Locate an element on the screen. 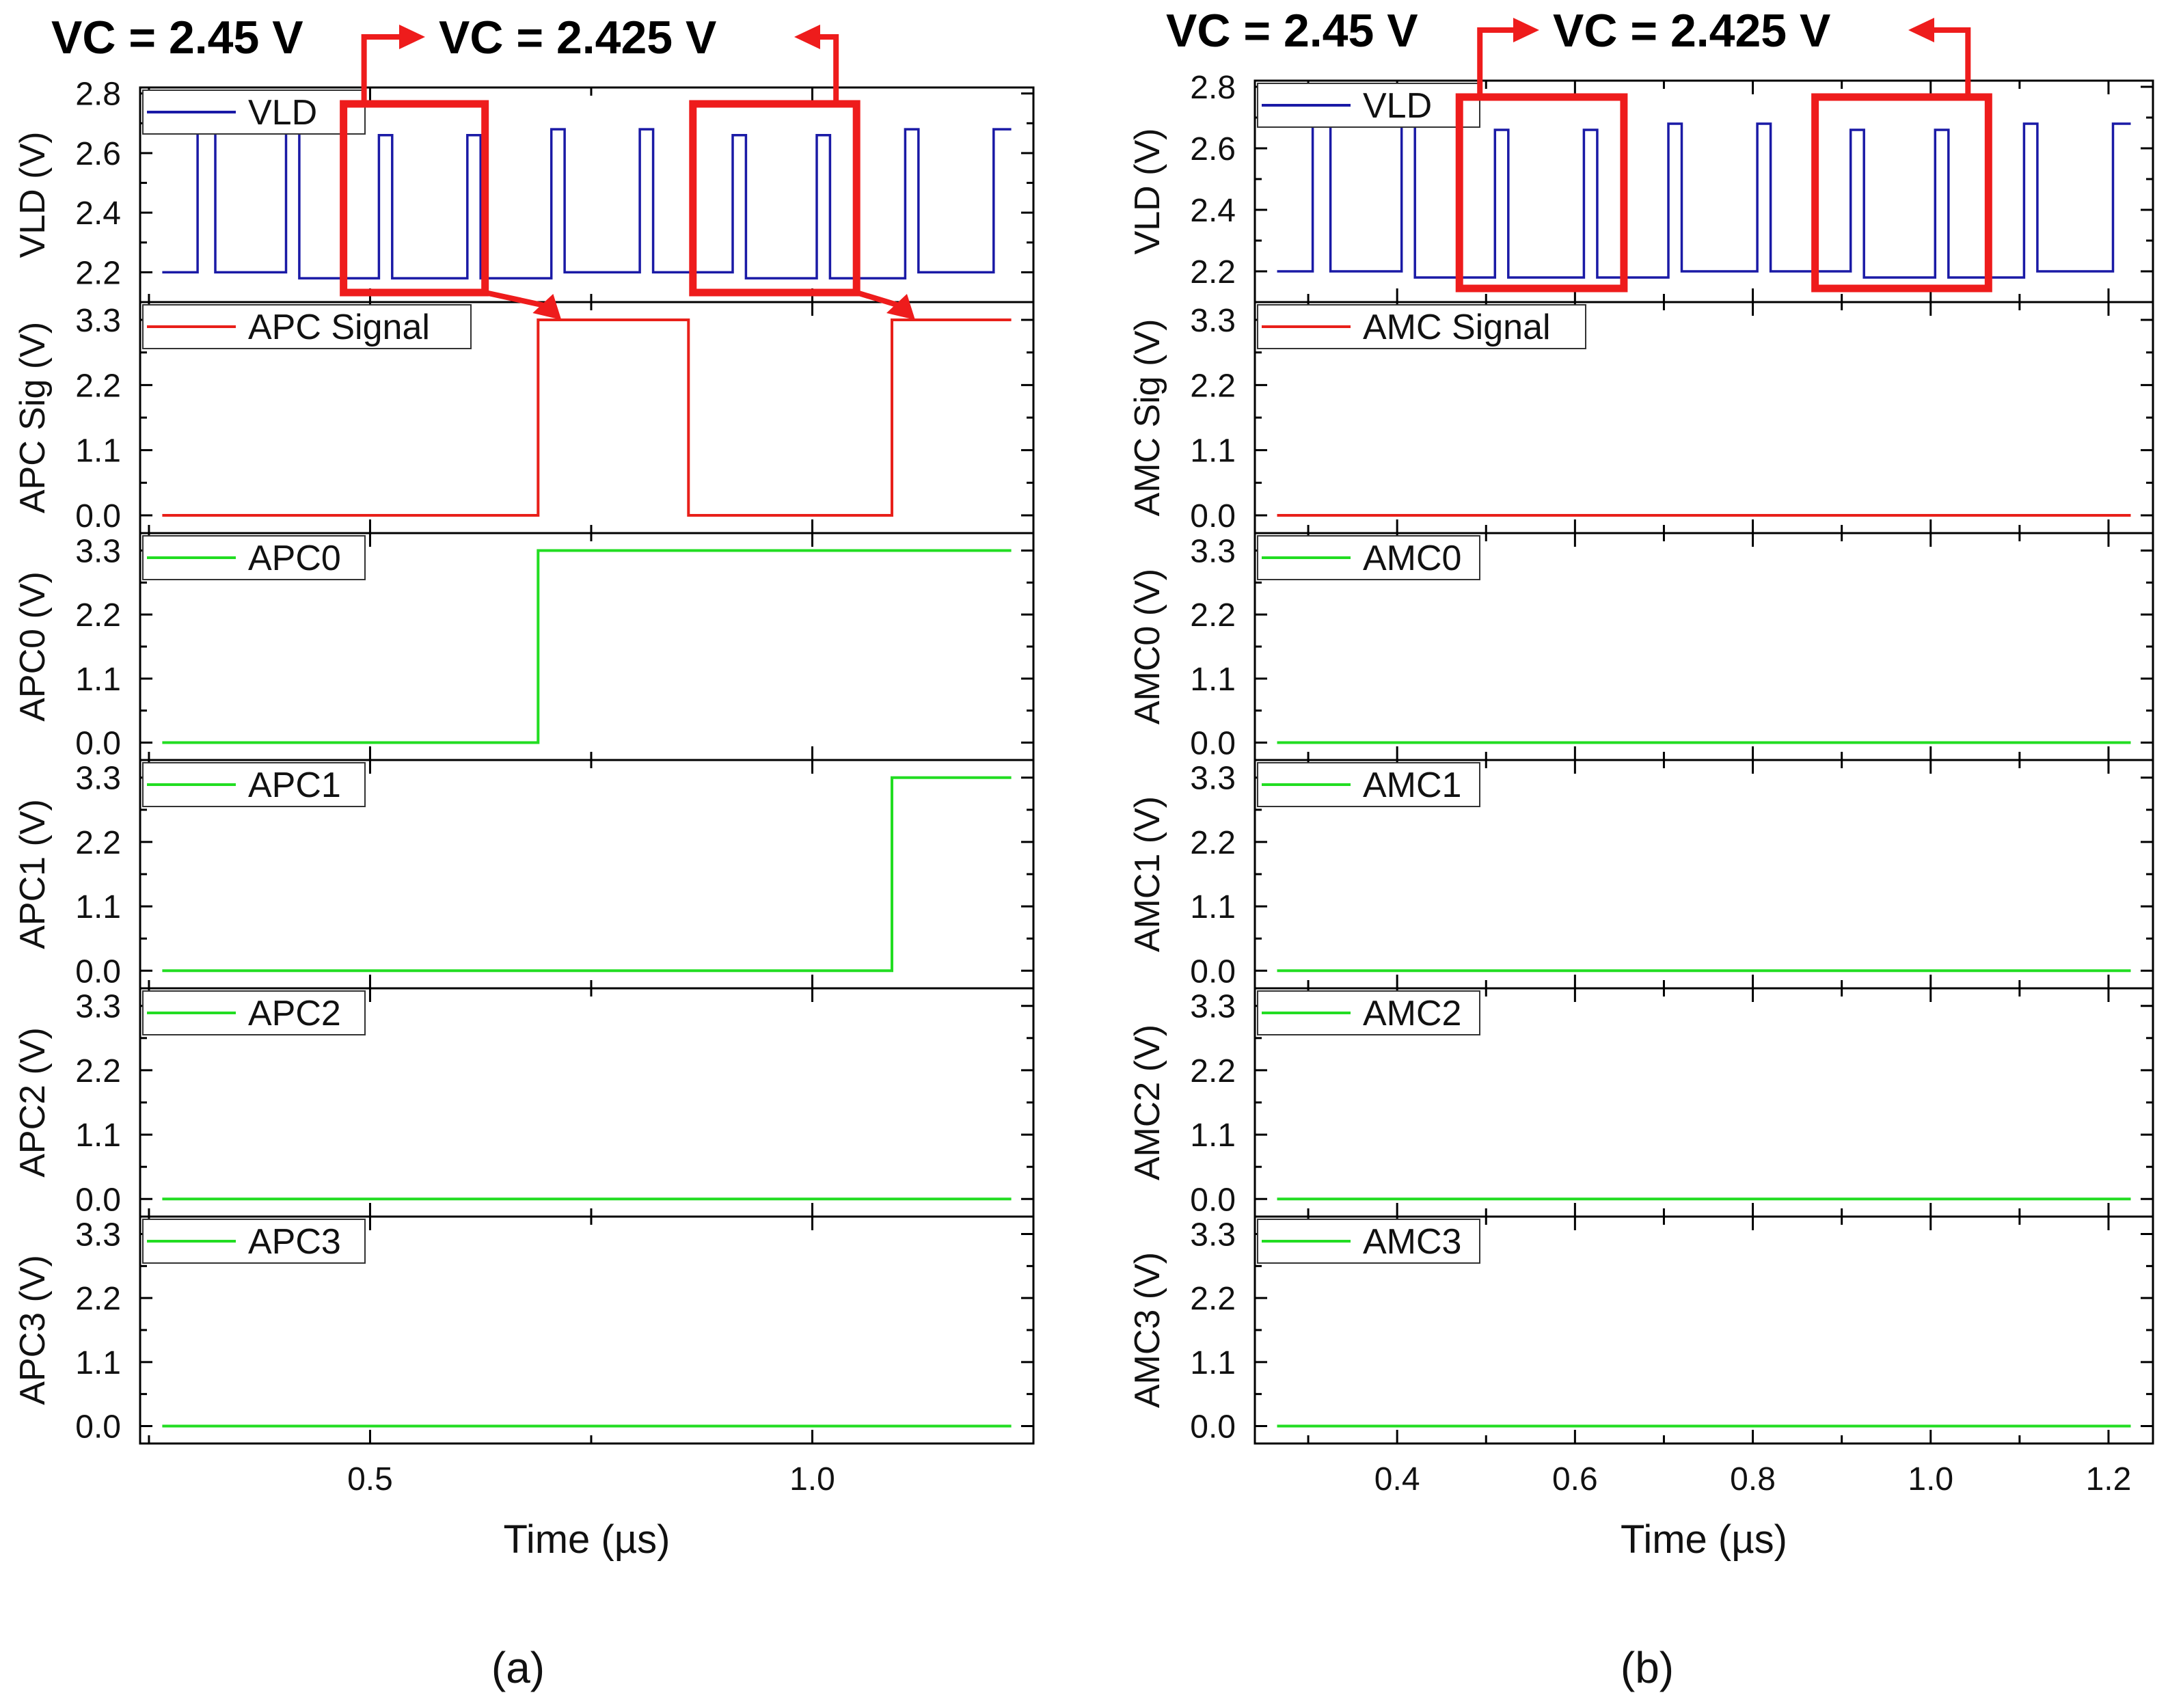  legend: APC Signal is located at coordinates (307, 326).